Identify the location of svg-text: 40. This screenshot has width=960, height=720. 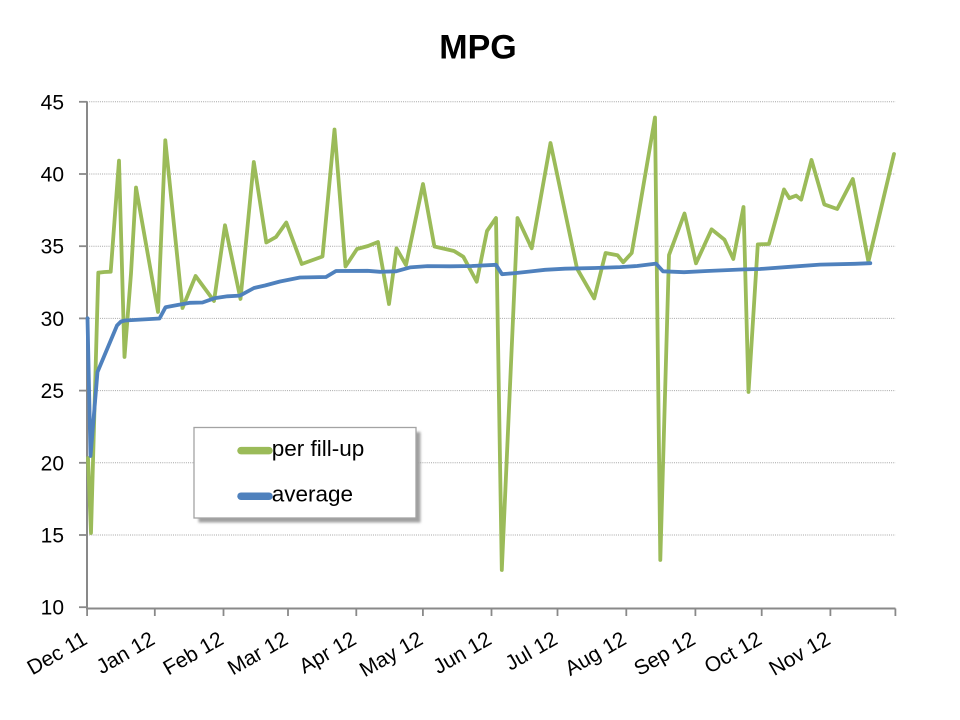
(52, 175).